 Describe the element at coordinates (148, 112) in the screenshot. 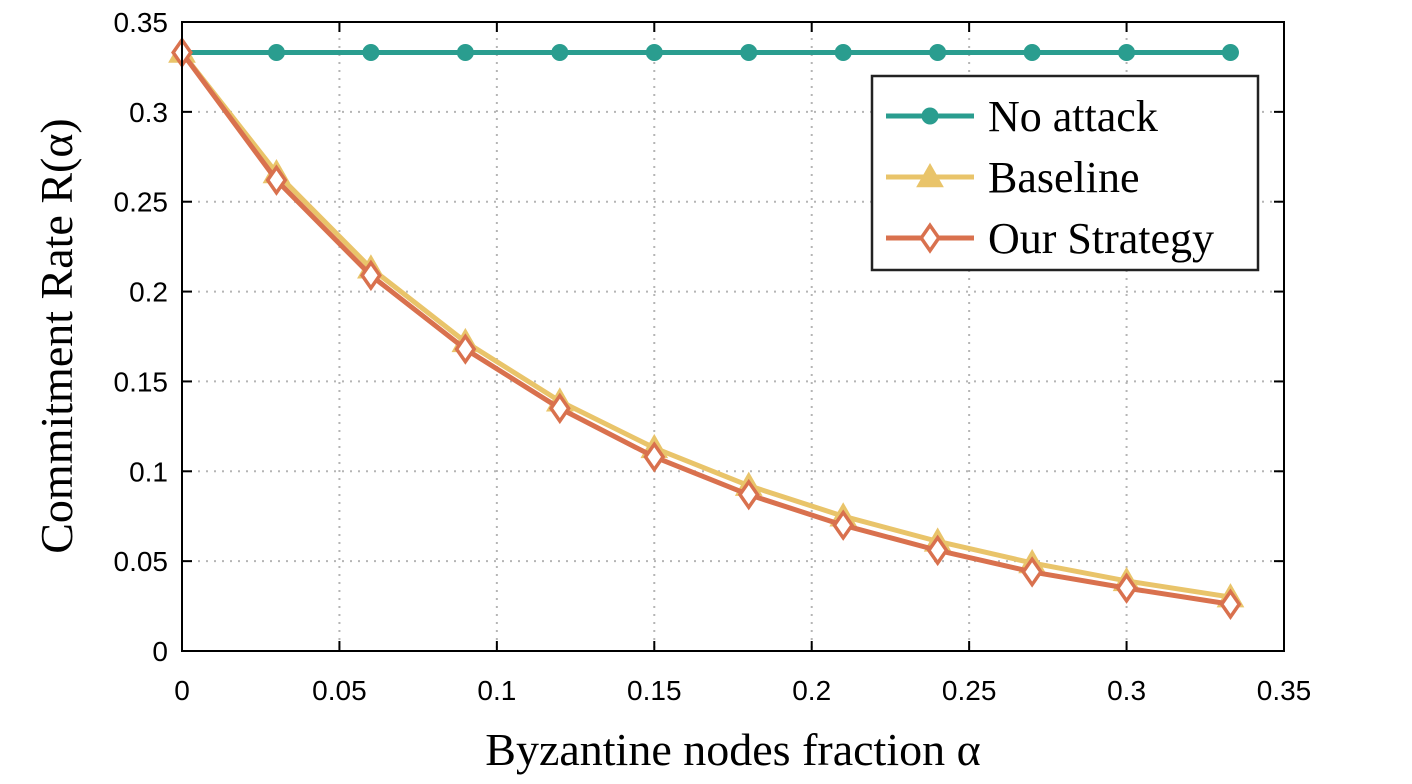

I see `y-tick-label: 0.3` at that location.